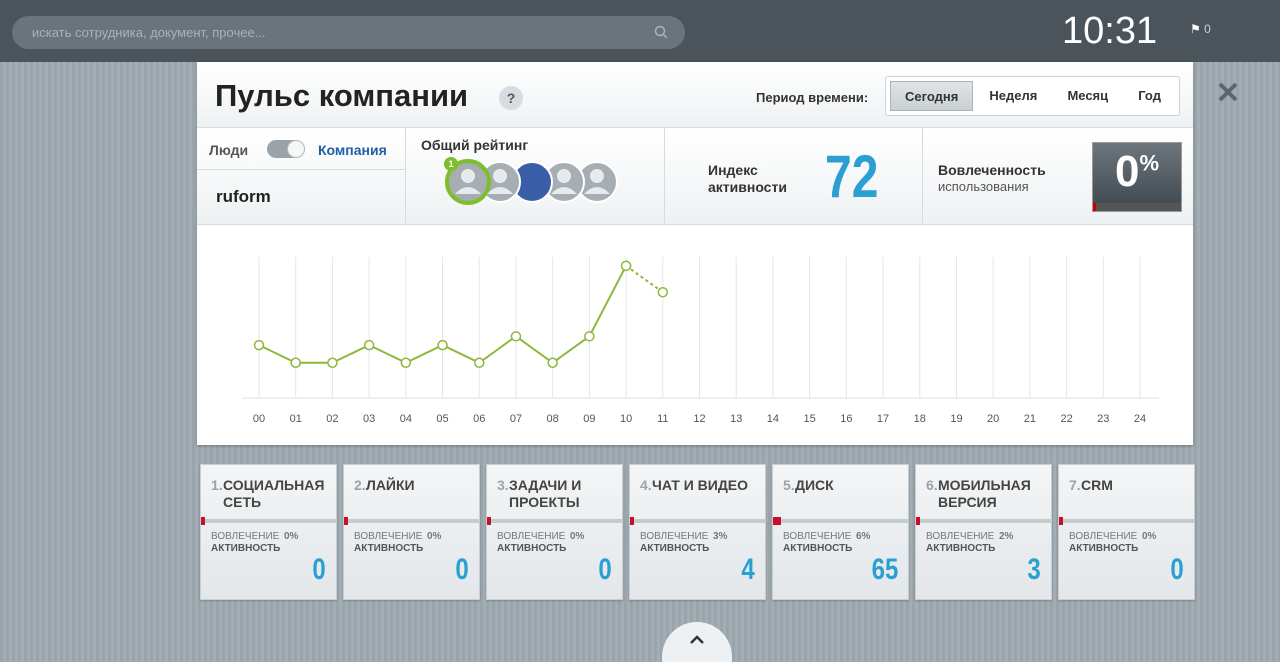 The height and width of the screenshot is (662, 1280). Describe the element at coordinates (810, 419) in the screenshot. I see `x-tick-label: 15` at that location.